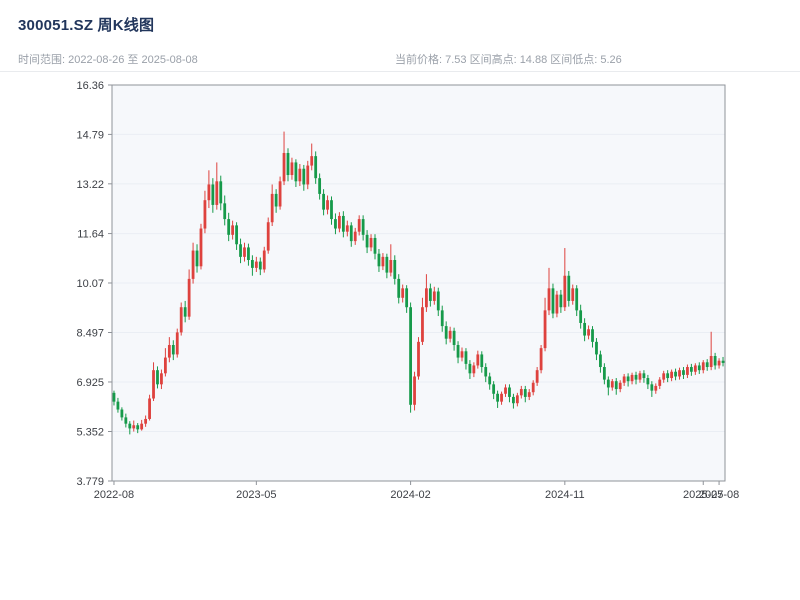  What do you see at coordinates (410, 495) in the screenshot?
I see `x-axis-label: 2024-02` at bounding box center [410, 495].